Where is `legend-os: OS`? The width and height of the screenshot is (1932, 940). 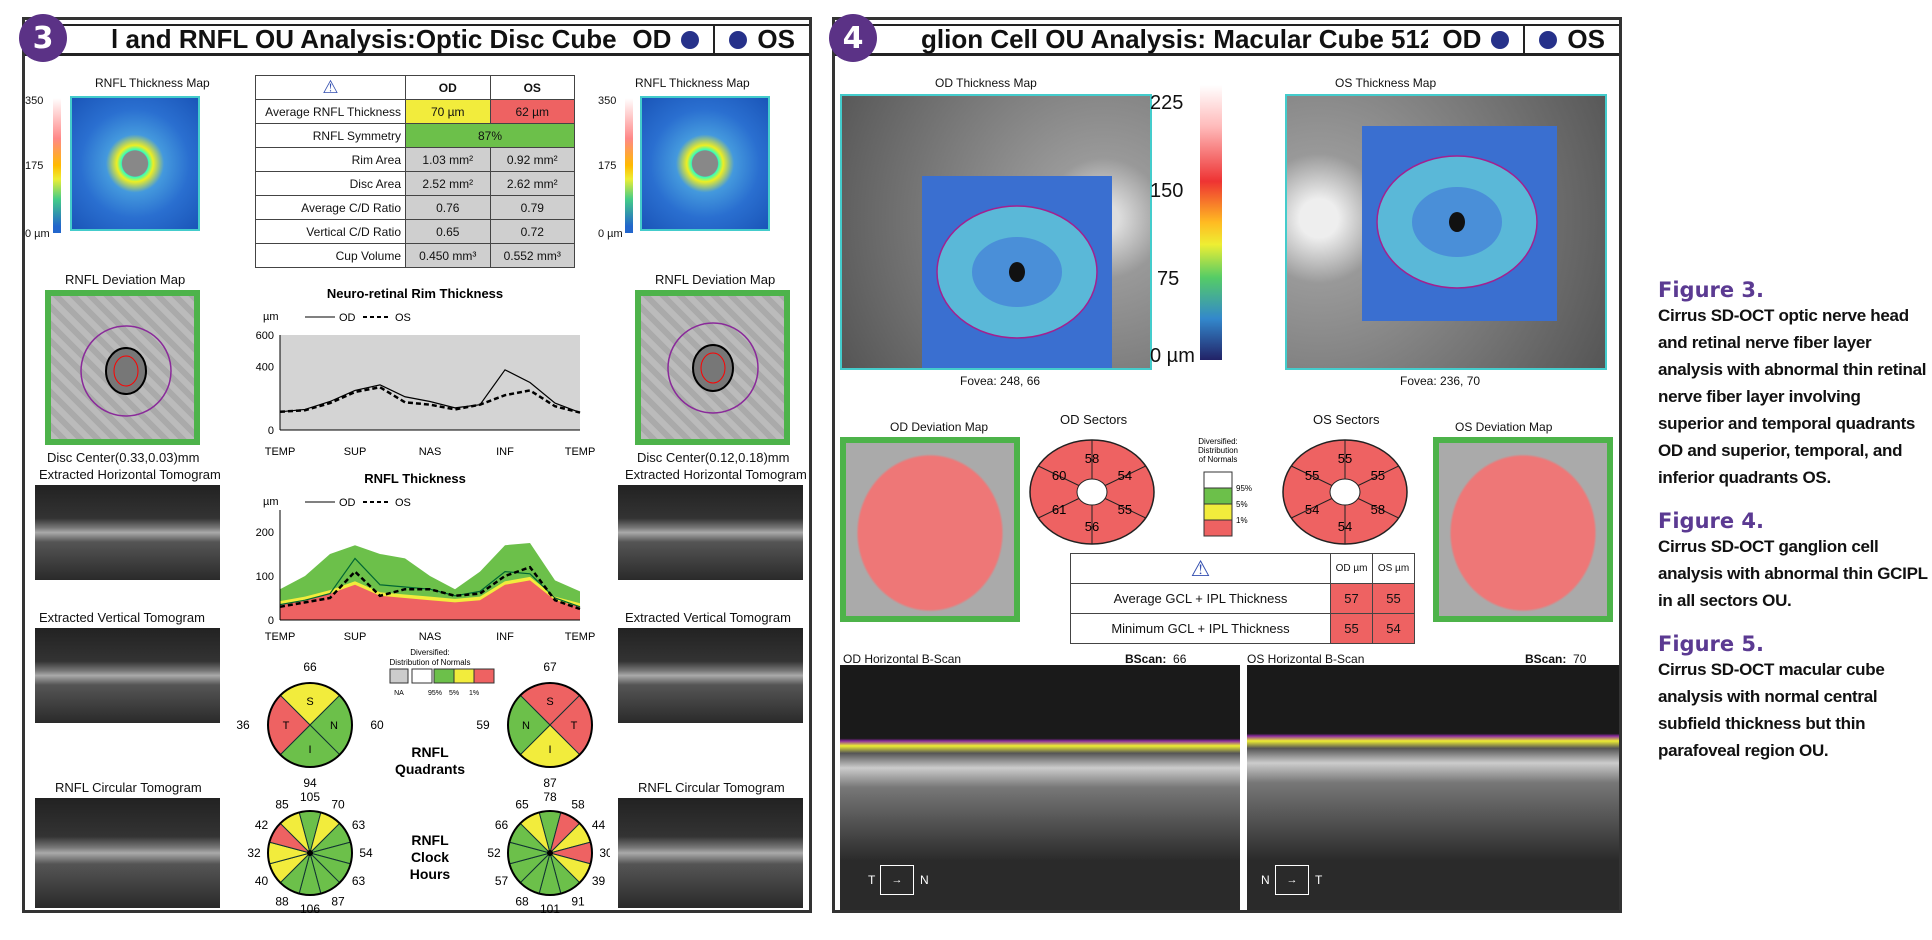
legend-os: OS is located at coordinates (403, 503).